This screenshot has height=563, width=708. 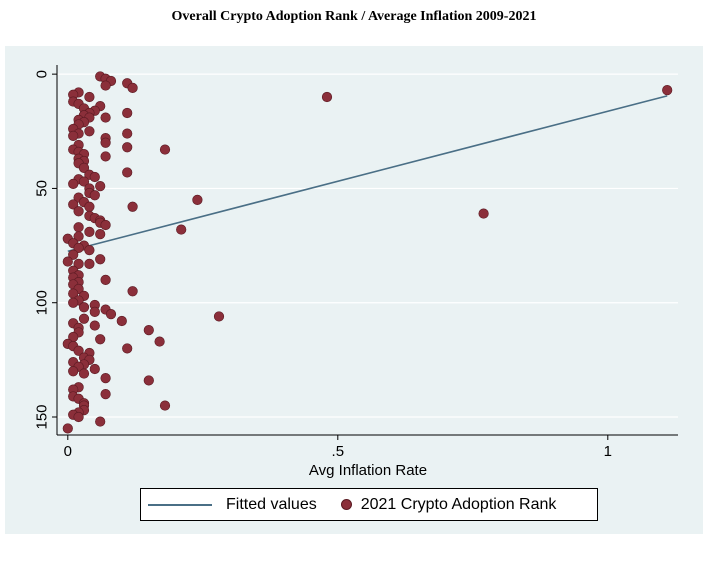 I want to click on y-tick-label: 100, so click(x=42, y=302).